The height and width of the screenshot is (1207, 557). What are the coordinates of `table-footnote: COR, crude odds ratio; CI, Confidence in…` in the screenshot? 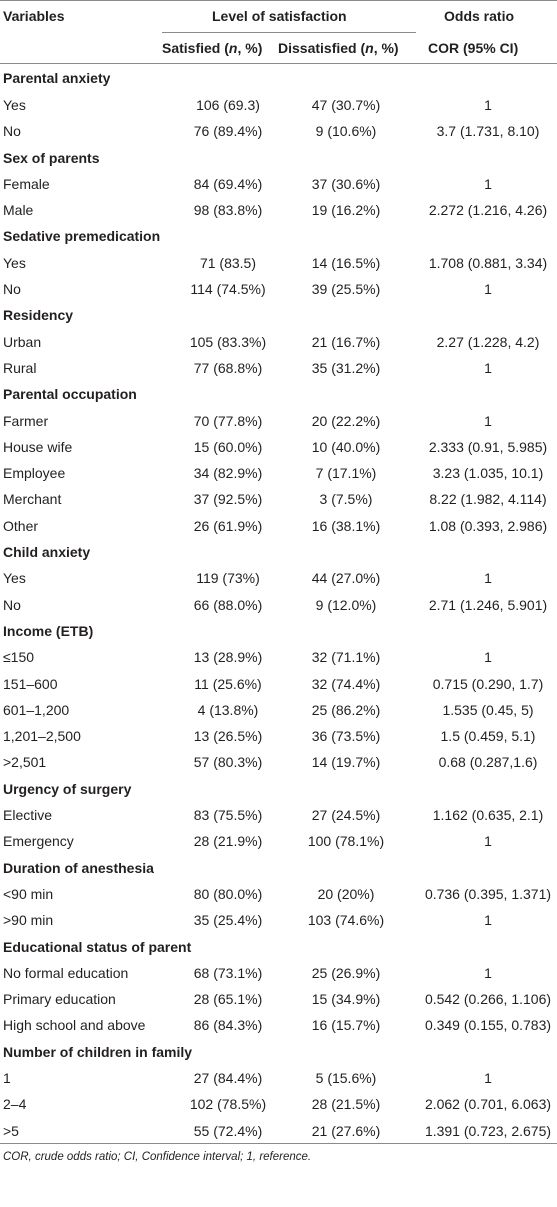 It's located at (157, 1156).